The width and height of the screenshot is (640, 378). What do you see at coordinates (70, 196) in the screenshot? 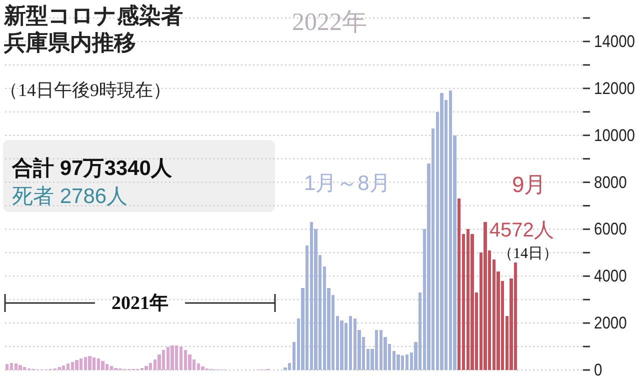
I see `annotation: 死者 2786人` at bounding box center [70, 196].